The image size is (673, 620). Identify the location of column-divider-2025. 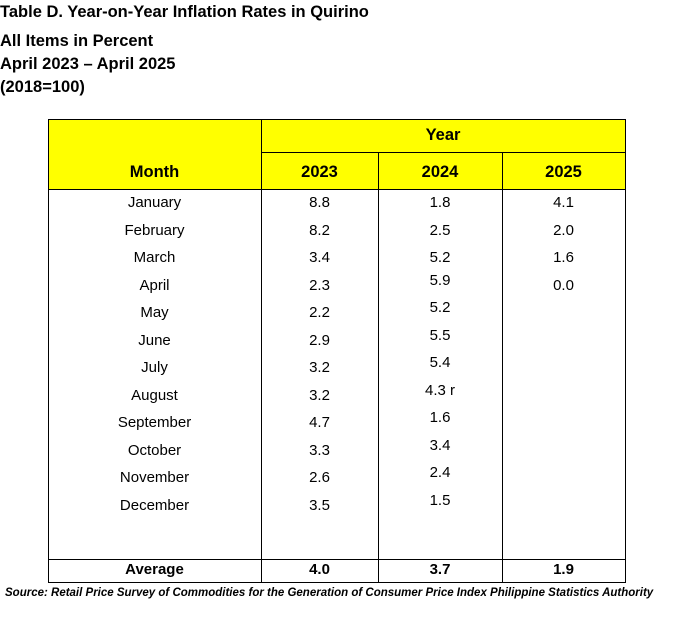
(502, 367).